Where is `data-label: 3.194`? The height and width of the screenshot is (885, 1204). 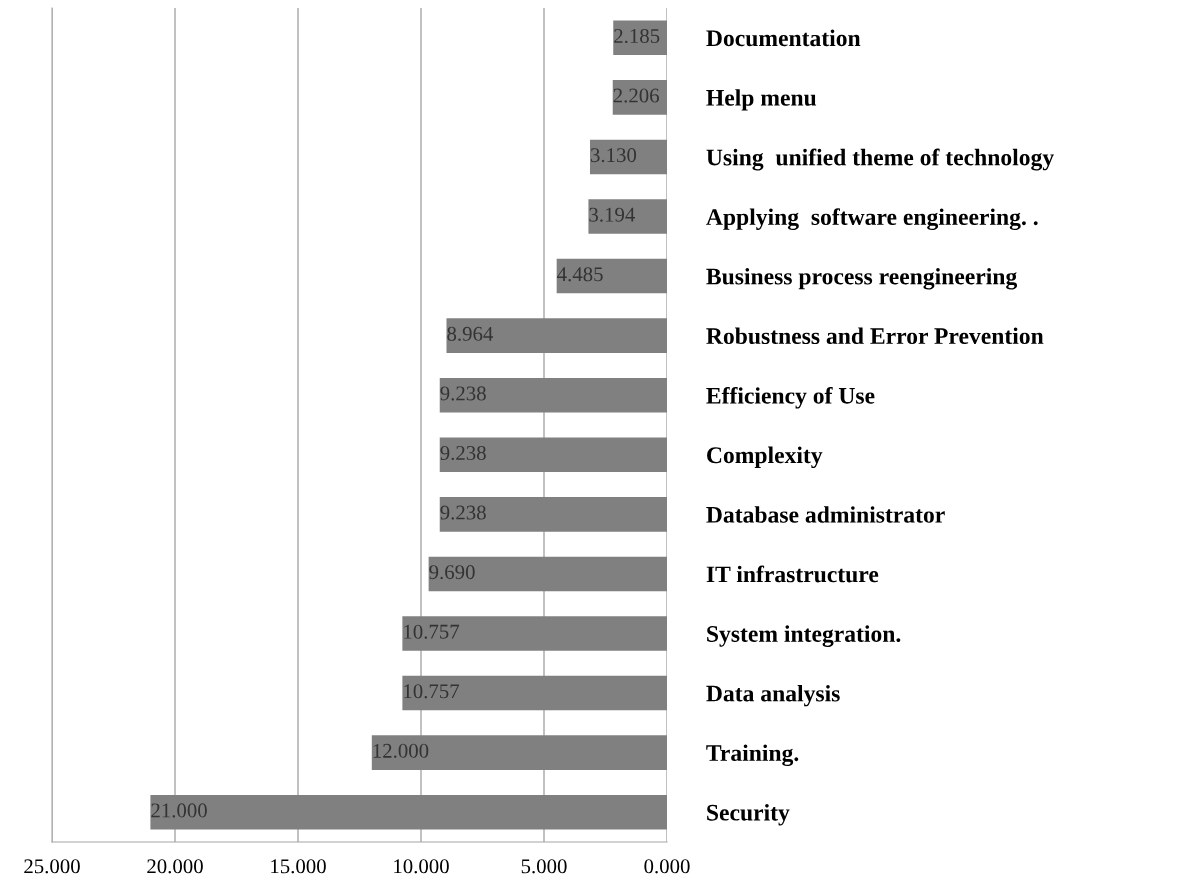 data-label: 3.194 is located at coordinates (612, 214).